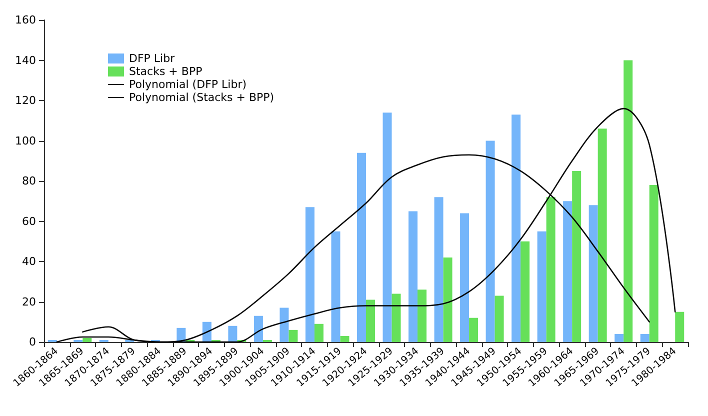 Image resolution: width=708 pixels, height=416 pixels. What do you see at coordinates (25, 60) in the screenshot?
I see `y-tick-label: 140` at bounding box center [25, 60].